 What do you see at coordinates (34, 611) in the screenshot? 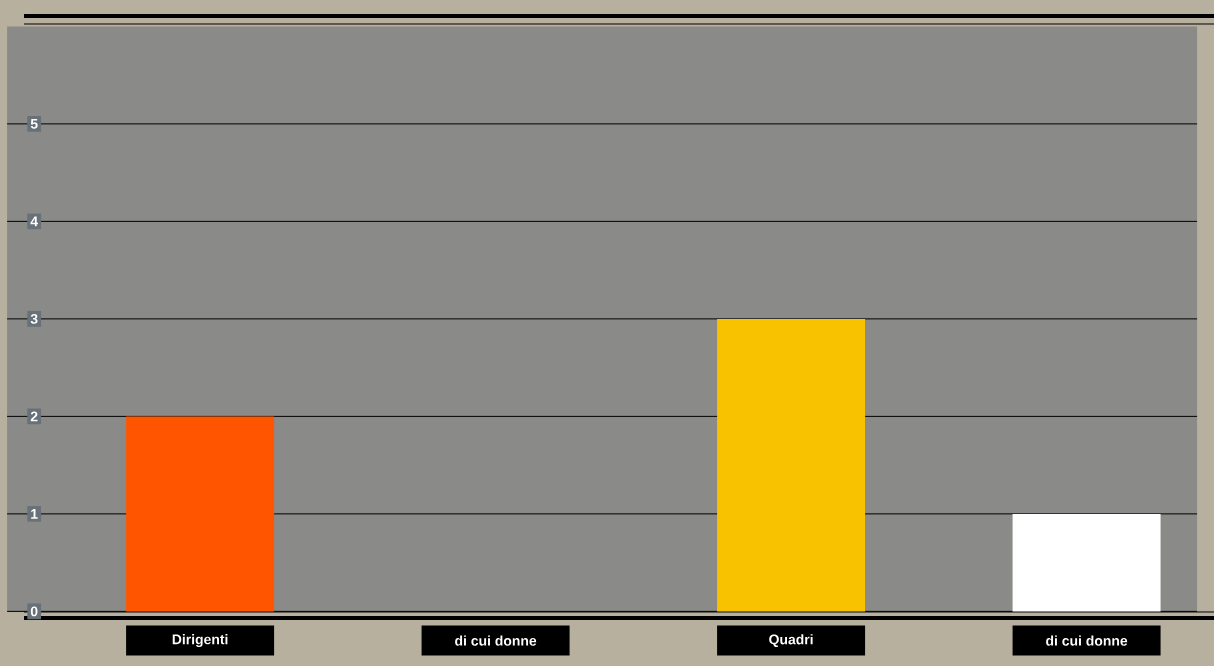
I see `y-tick-label: 0` at bounding box center [34, 611].